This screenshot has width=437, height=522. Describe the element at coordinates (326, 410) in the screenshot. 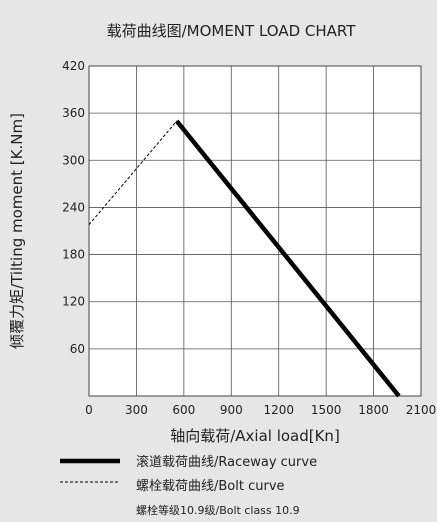

I see `x-tick-label: 1500` at that location.